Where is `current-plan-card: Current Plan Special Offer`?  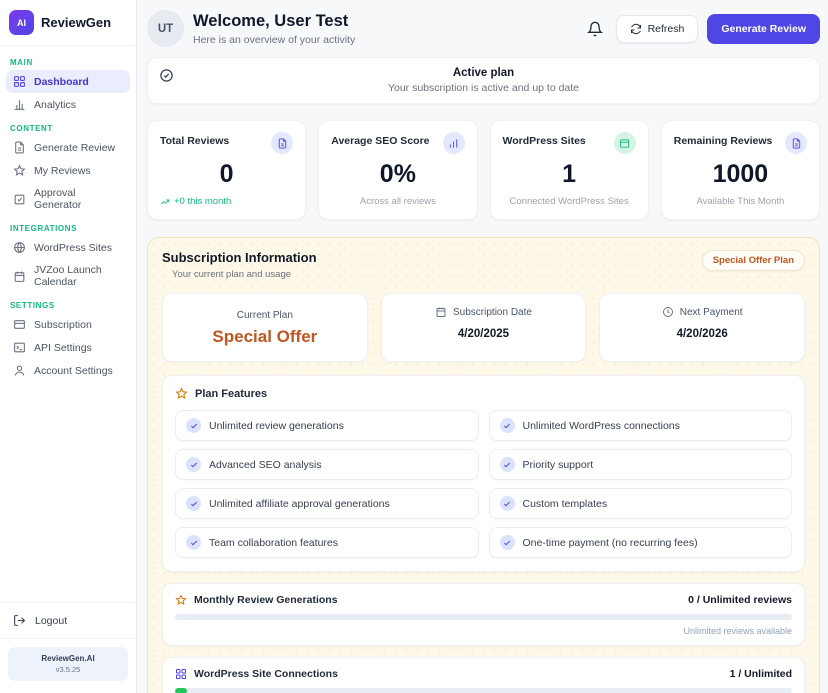
current-plan-card: Current Plan Special Offer is located at coordinates (265, 327).